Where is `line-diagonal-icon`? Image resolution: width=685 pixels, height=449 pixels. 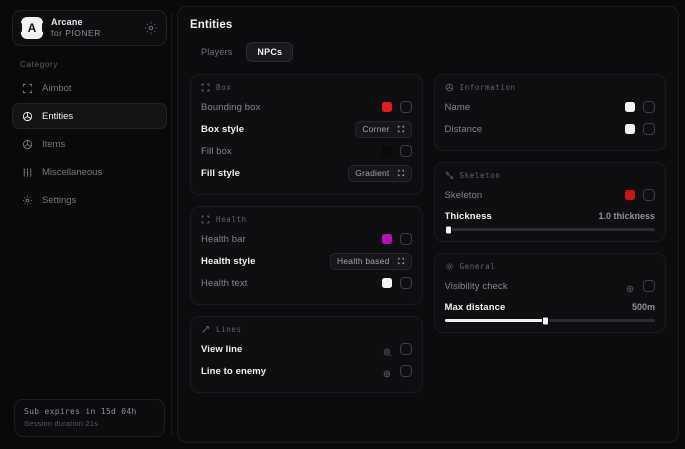 line-diagonal-icon is located at coordinates (205, 329).